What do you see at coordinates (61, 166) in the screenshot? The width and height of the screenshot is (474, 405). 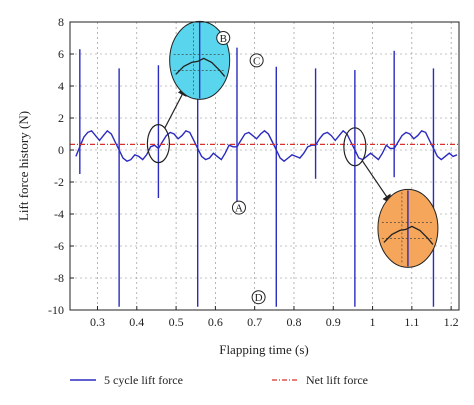 I see `y-axis-ticks: -10 -8 -6 -4 -2 0 2 4 6 8` at bounding box center [61, 166].